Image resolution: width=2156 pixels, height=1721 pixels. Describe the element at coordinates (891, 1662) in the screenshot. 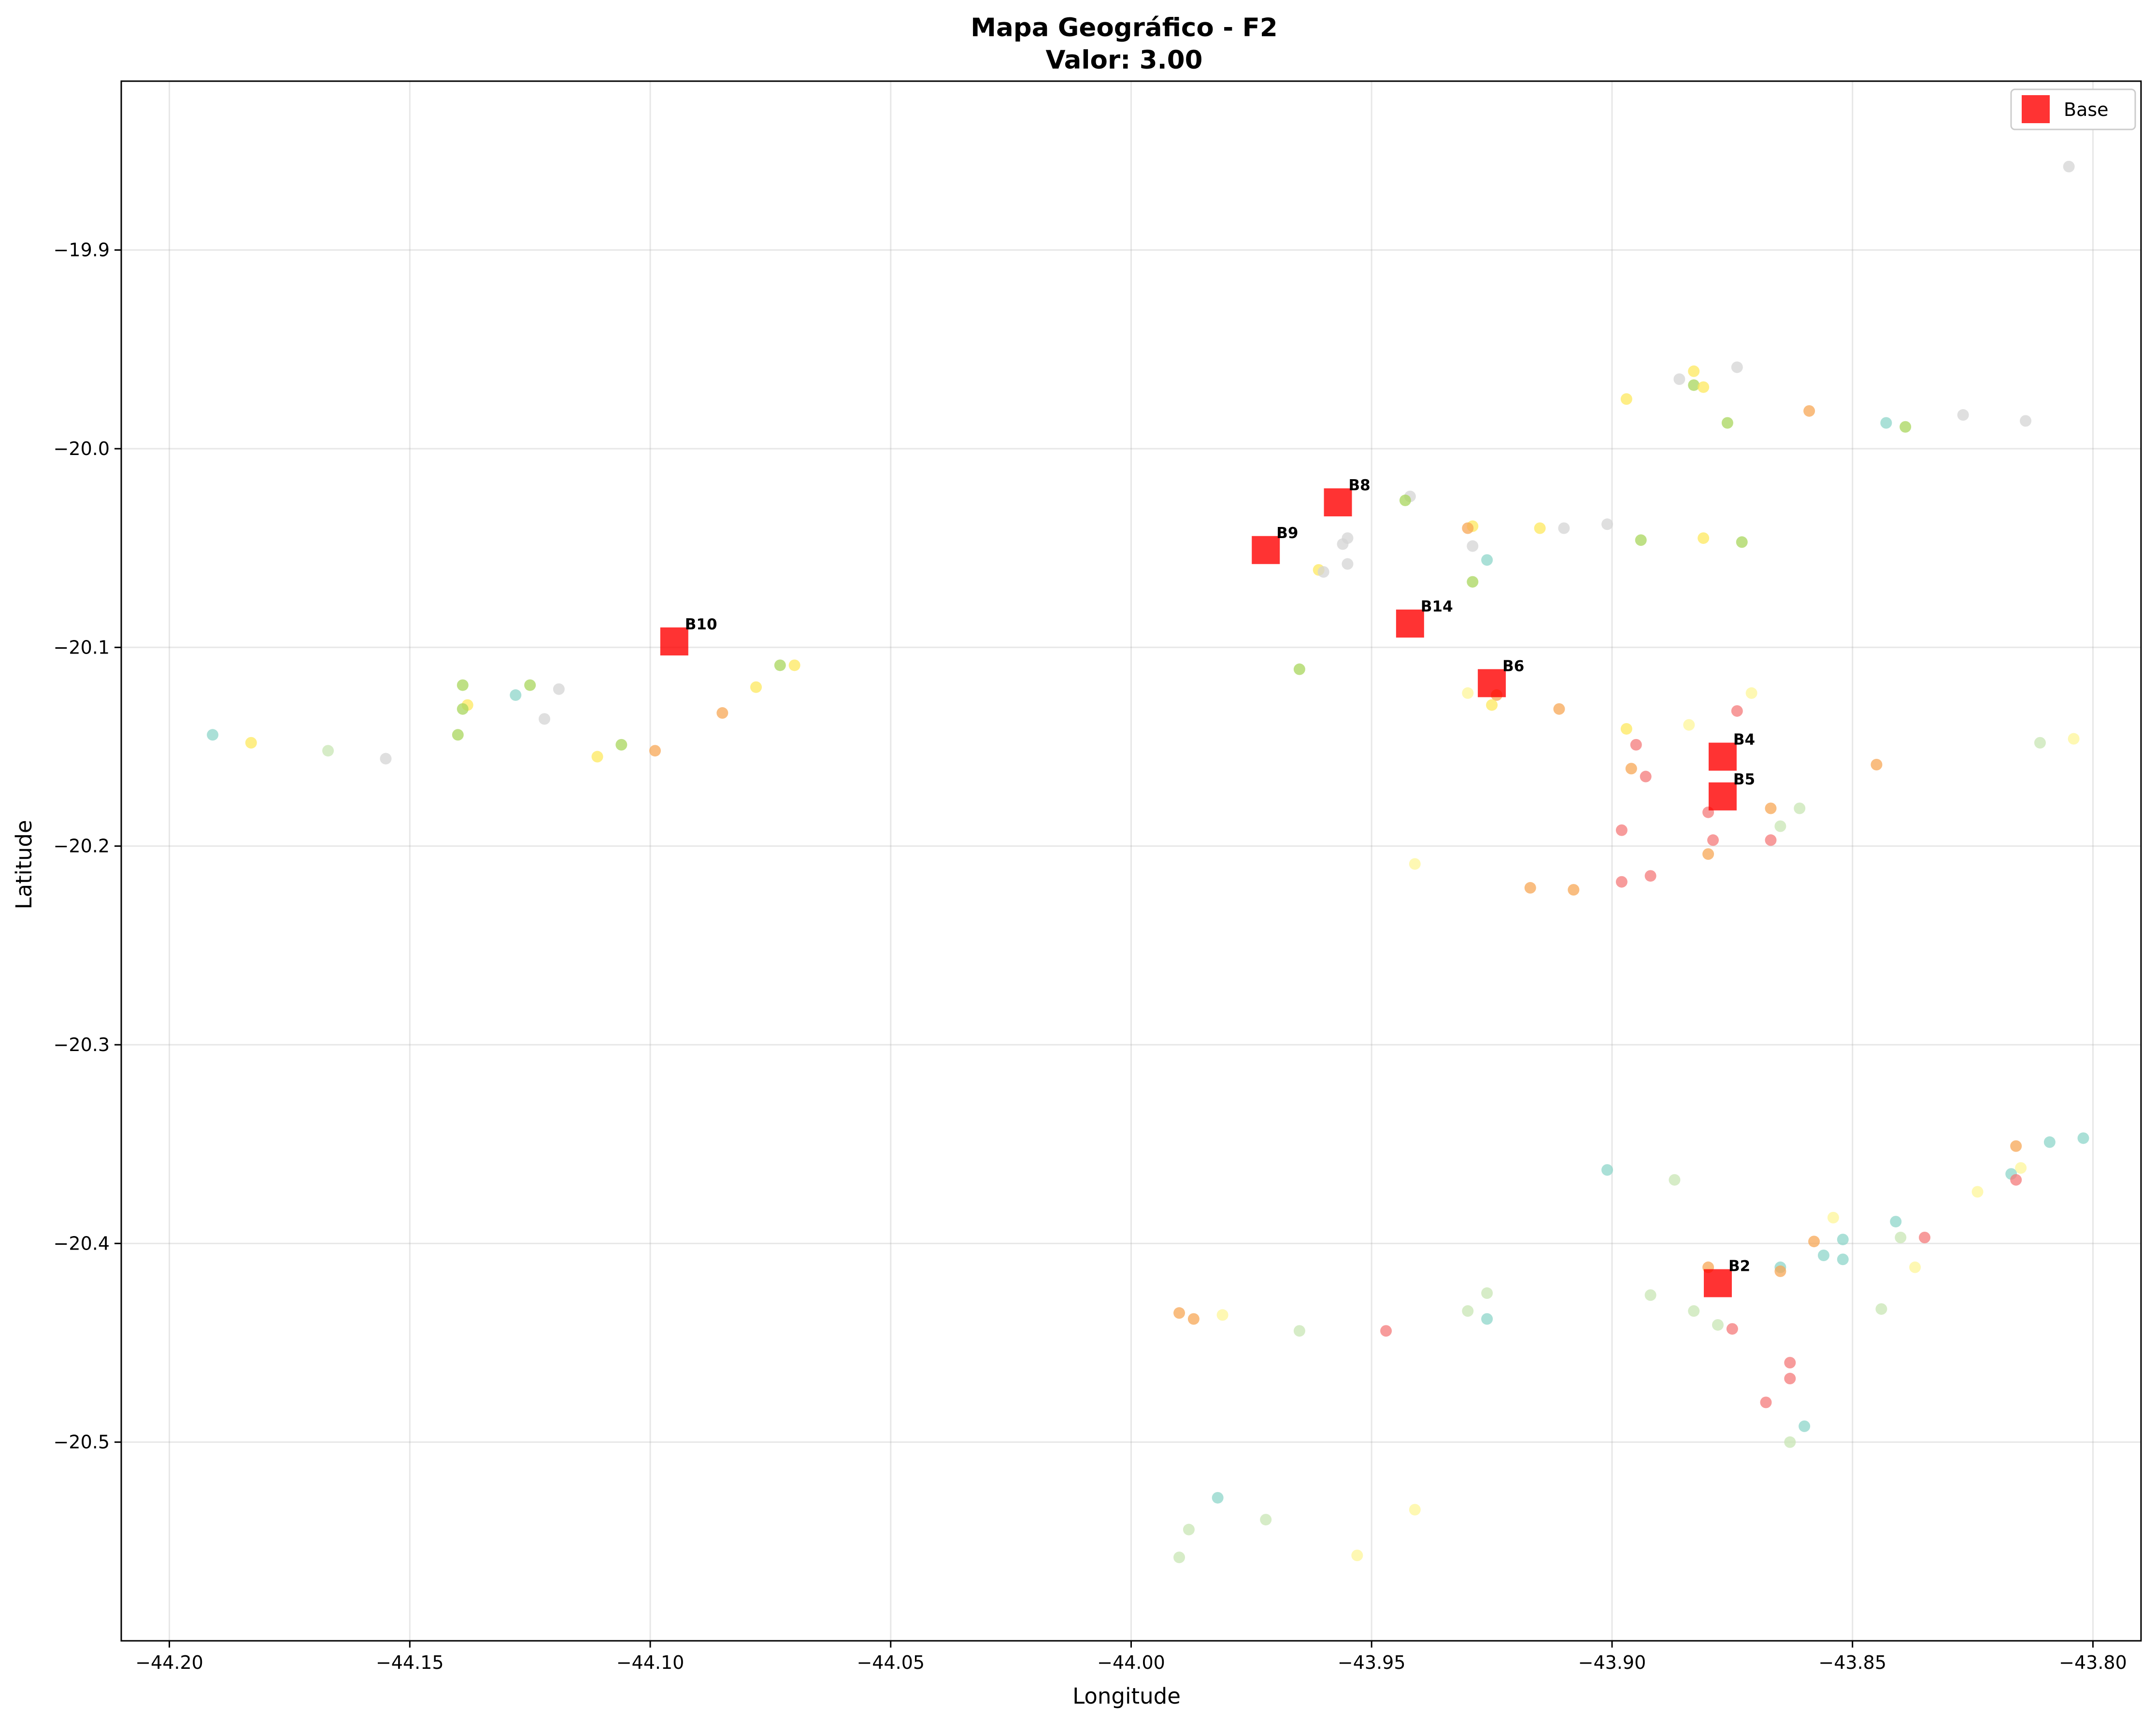

I see `x-tick-label: −44.05` at that location.